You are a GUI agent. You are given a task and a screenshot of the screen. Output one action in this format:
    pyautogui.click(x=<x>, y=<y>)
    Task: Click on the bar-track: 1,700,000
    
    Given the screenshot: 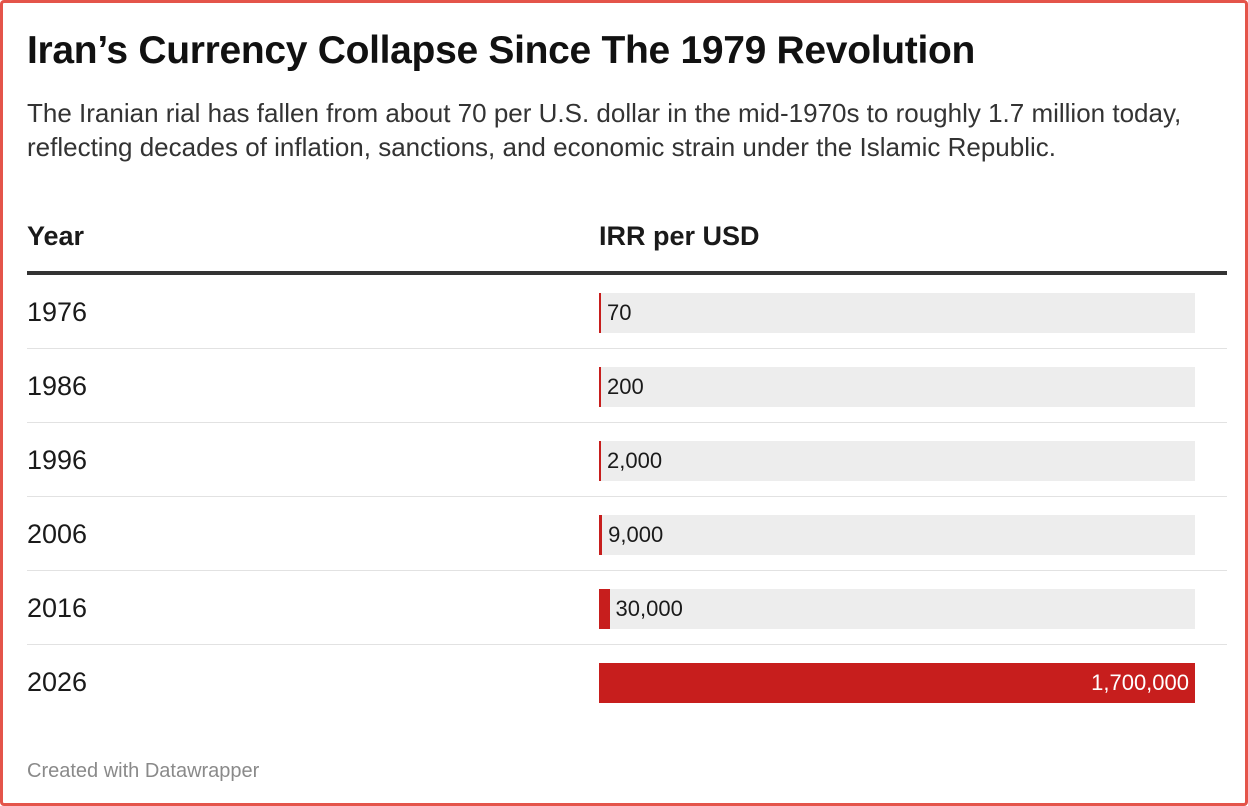 What is the action you would take?
    pyautogui.click(x=897, y=683)
    